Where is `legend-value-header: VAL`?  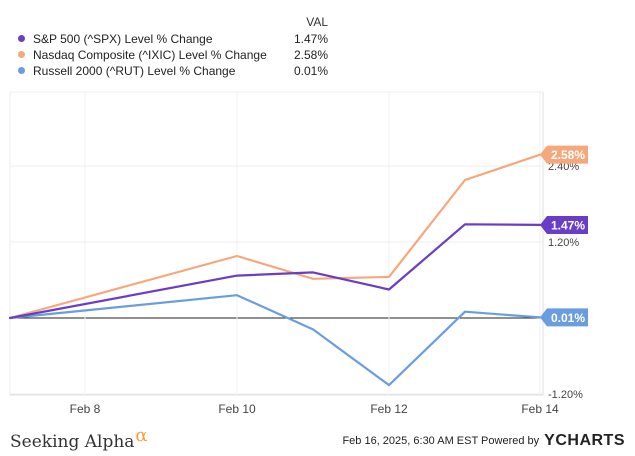 legend-value-header: VAL is located at coordinates (317, 22).